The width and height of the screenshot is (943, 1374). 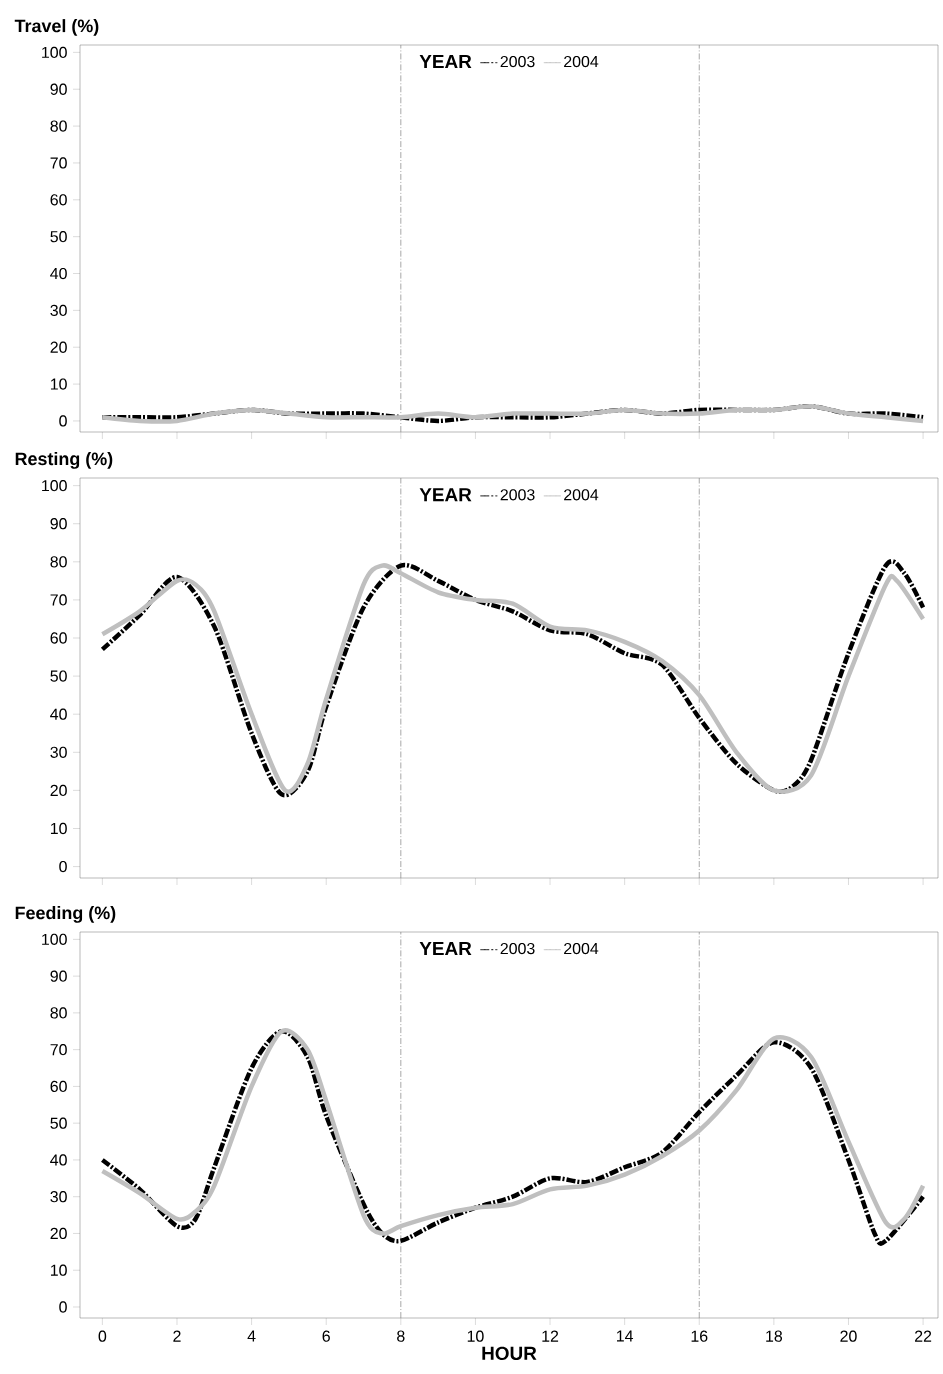 What do you see at coordinates (848, 1336) in the screenshot?
I see `x-tick-label: 20` at bounding box center [848, 1336].